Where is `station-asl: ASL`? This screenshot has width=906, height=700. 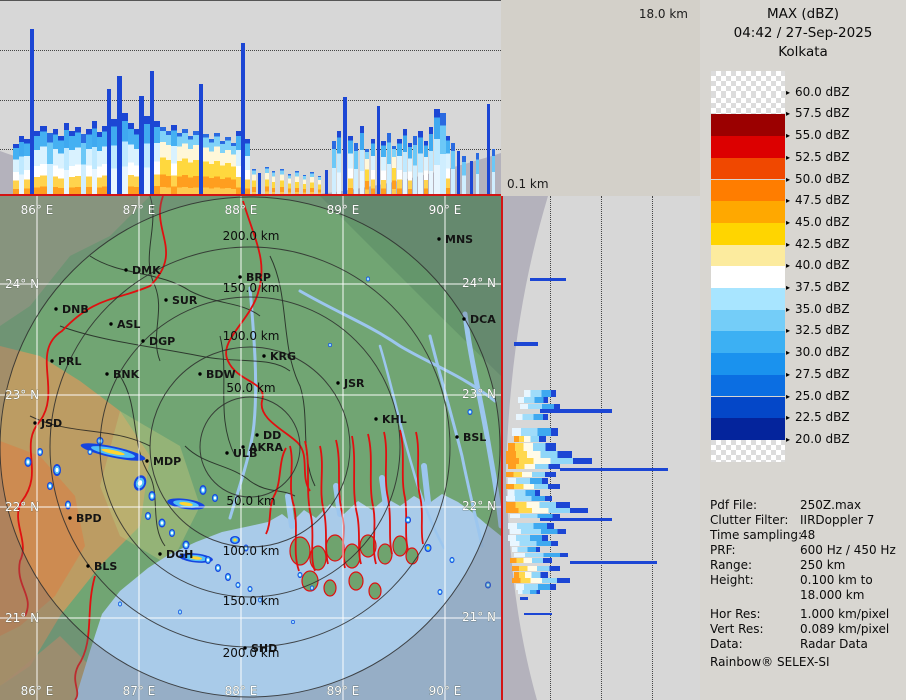 station-asl: ASL is located at coordinates (124, 324).